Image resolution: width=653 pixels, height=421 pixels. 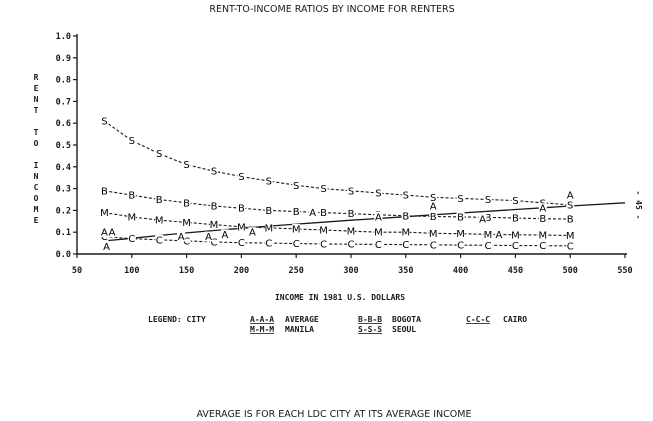 I want to click on legend-title: LEGEND: CITY, so click(x=177, y=319).